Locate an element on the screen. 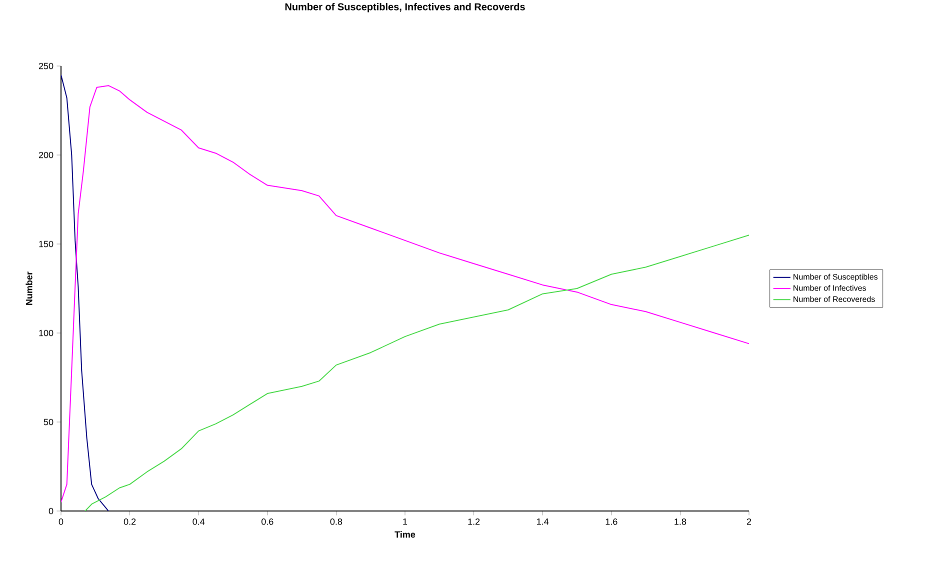 This screenshot has width=934, height=562. x-axis-title: Time is located at coordinates (405, 534).